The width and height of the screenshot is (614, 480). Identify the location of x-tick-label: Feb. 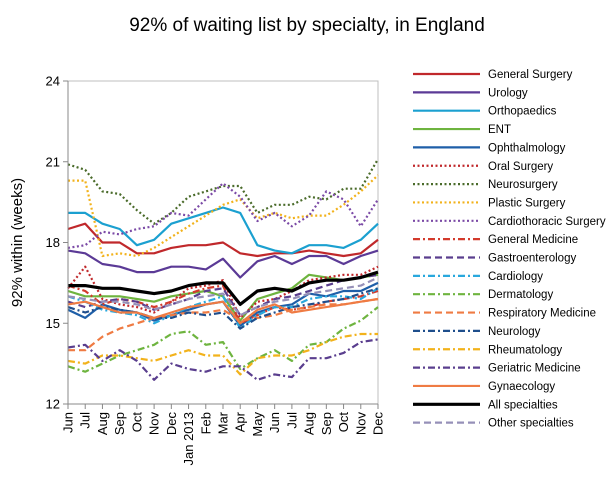
(205, 423).